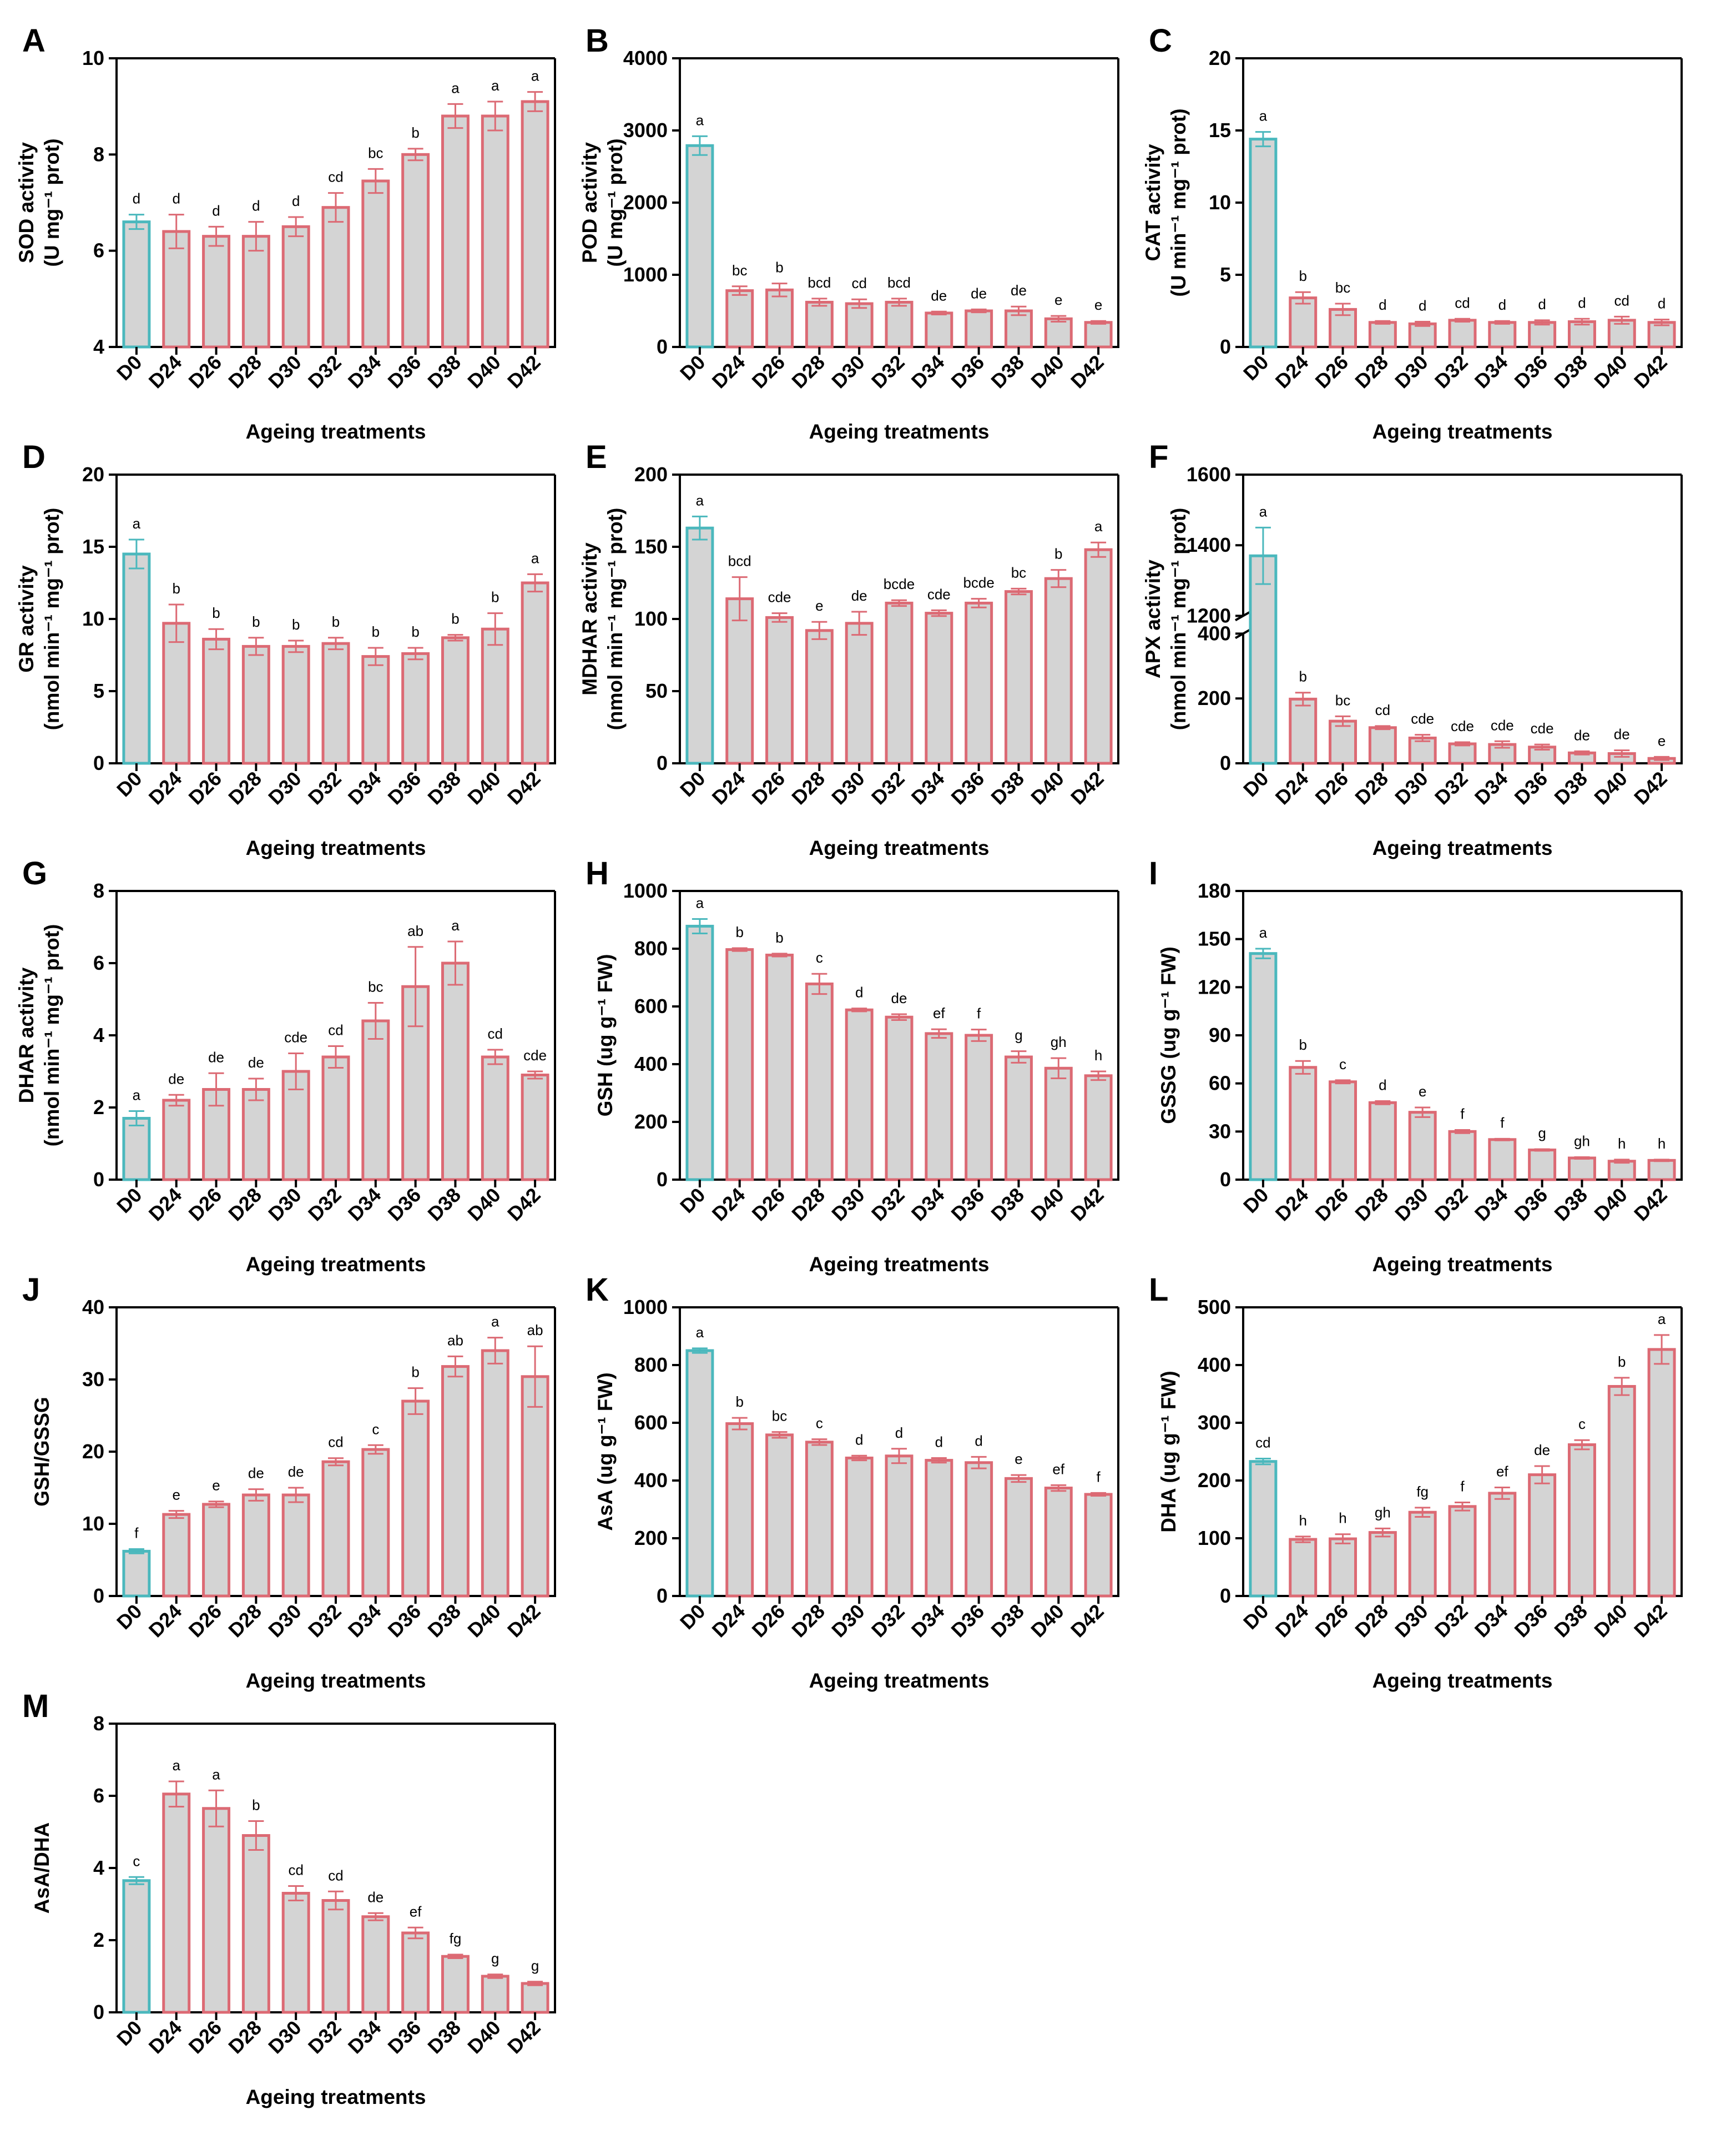 The height and width of the screenshot is (2140, 1736). Describe the element at coordinates (456, 1938) in the screenshot. I see `significance-label: fg` at that location.